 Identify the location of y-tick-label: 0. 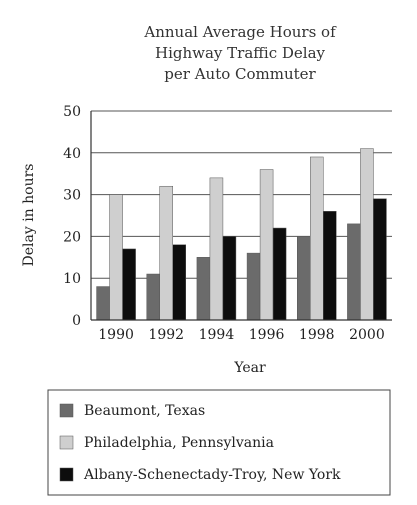
(76, 321).